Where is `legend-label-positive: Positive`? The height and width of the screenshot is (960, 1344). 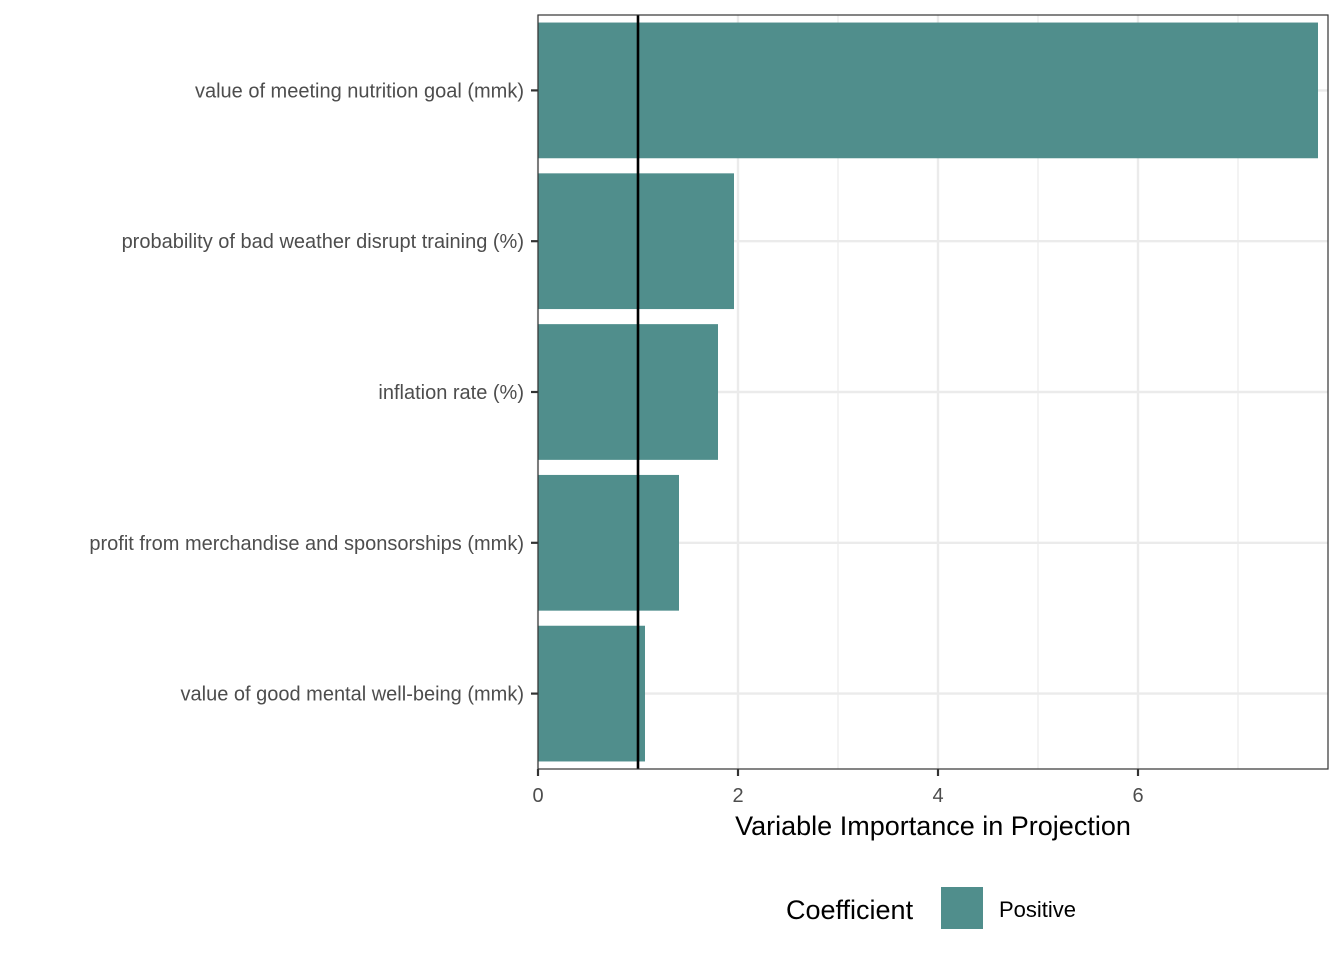
legend-label-positive: Positive is located at coordinates (1037, 909).